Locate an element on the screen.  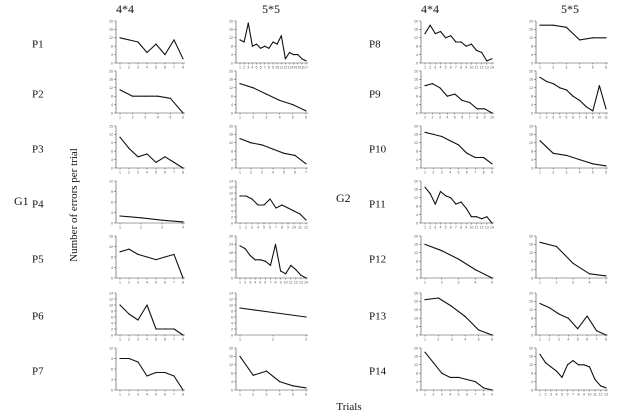
y-tick-label: 6 is located at coordinates (112, 369).